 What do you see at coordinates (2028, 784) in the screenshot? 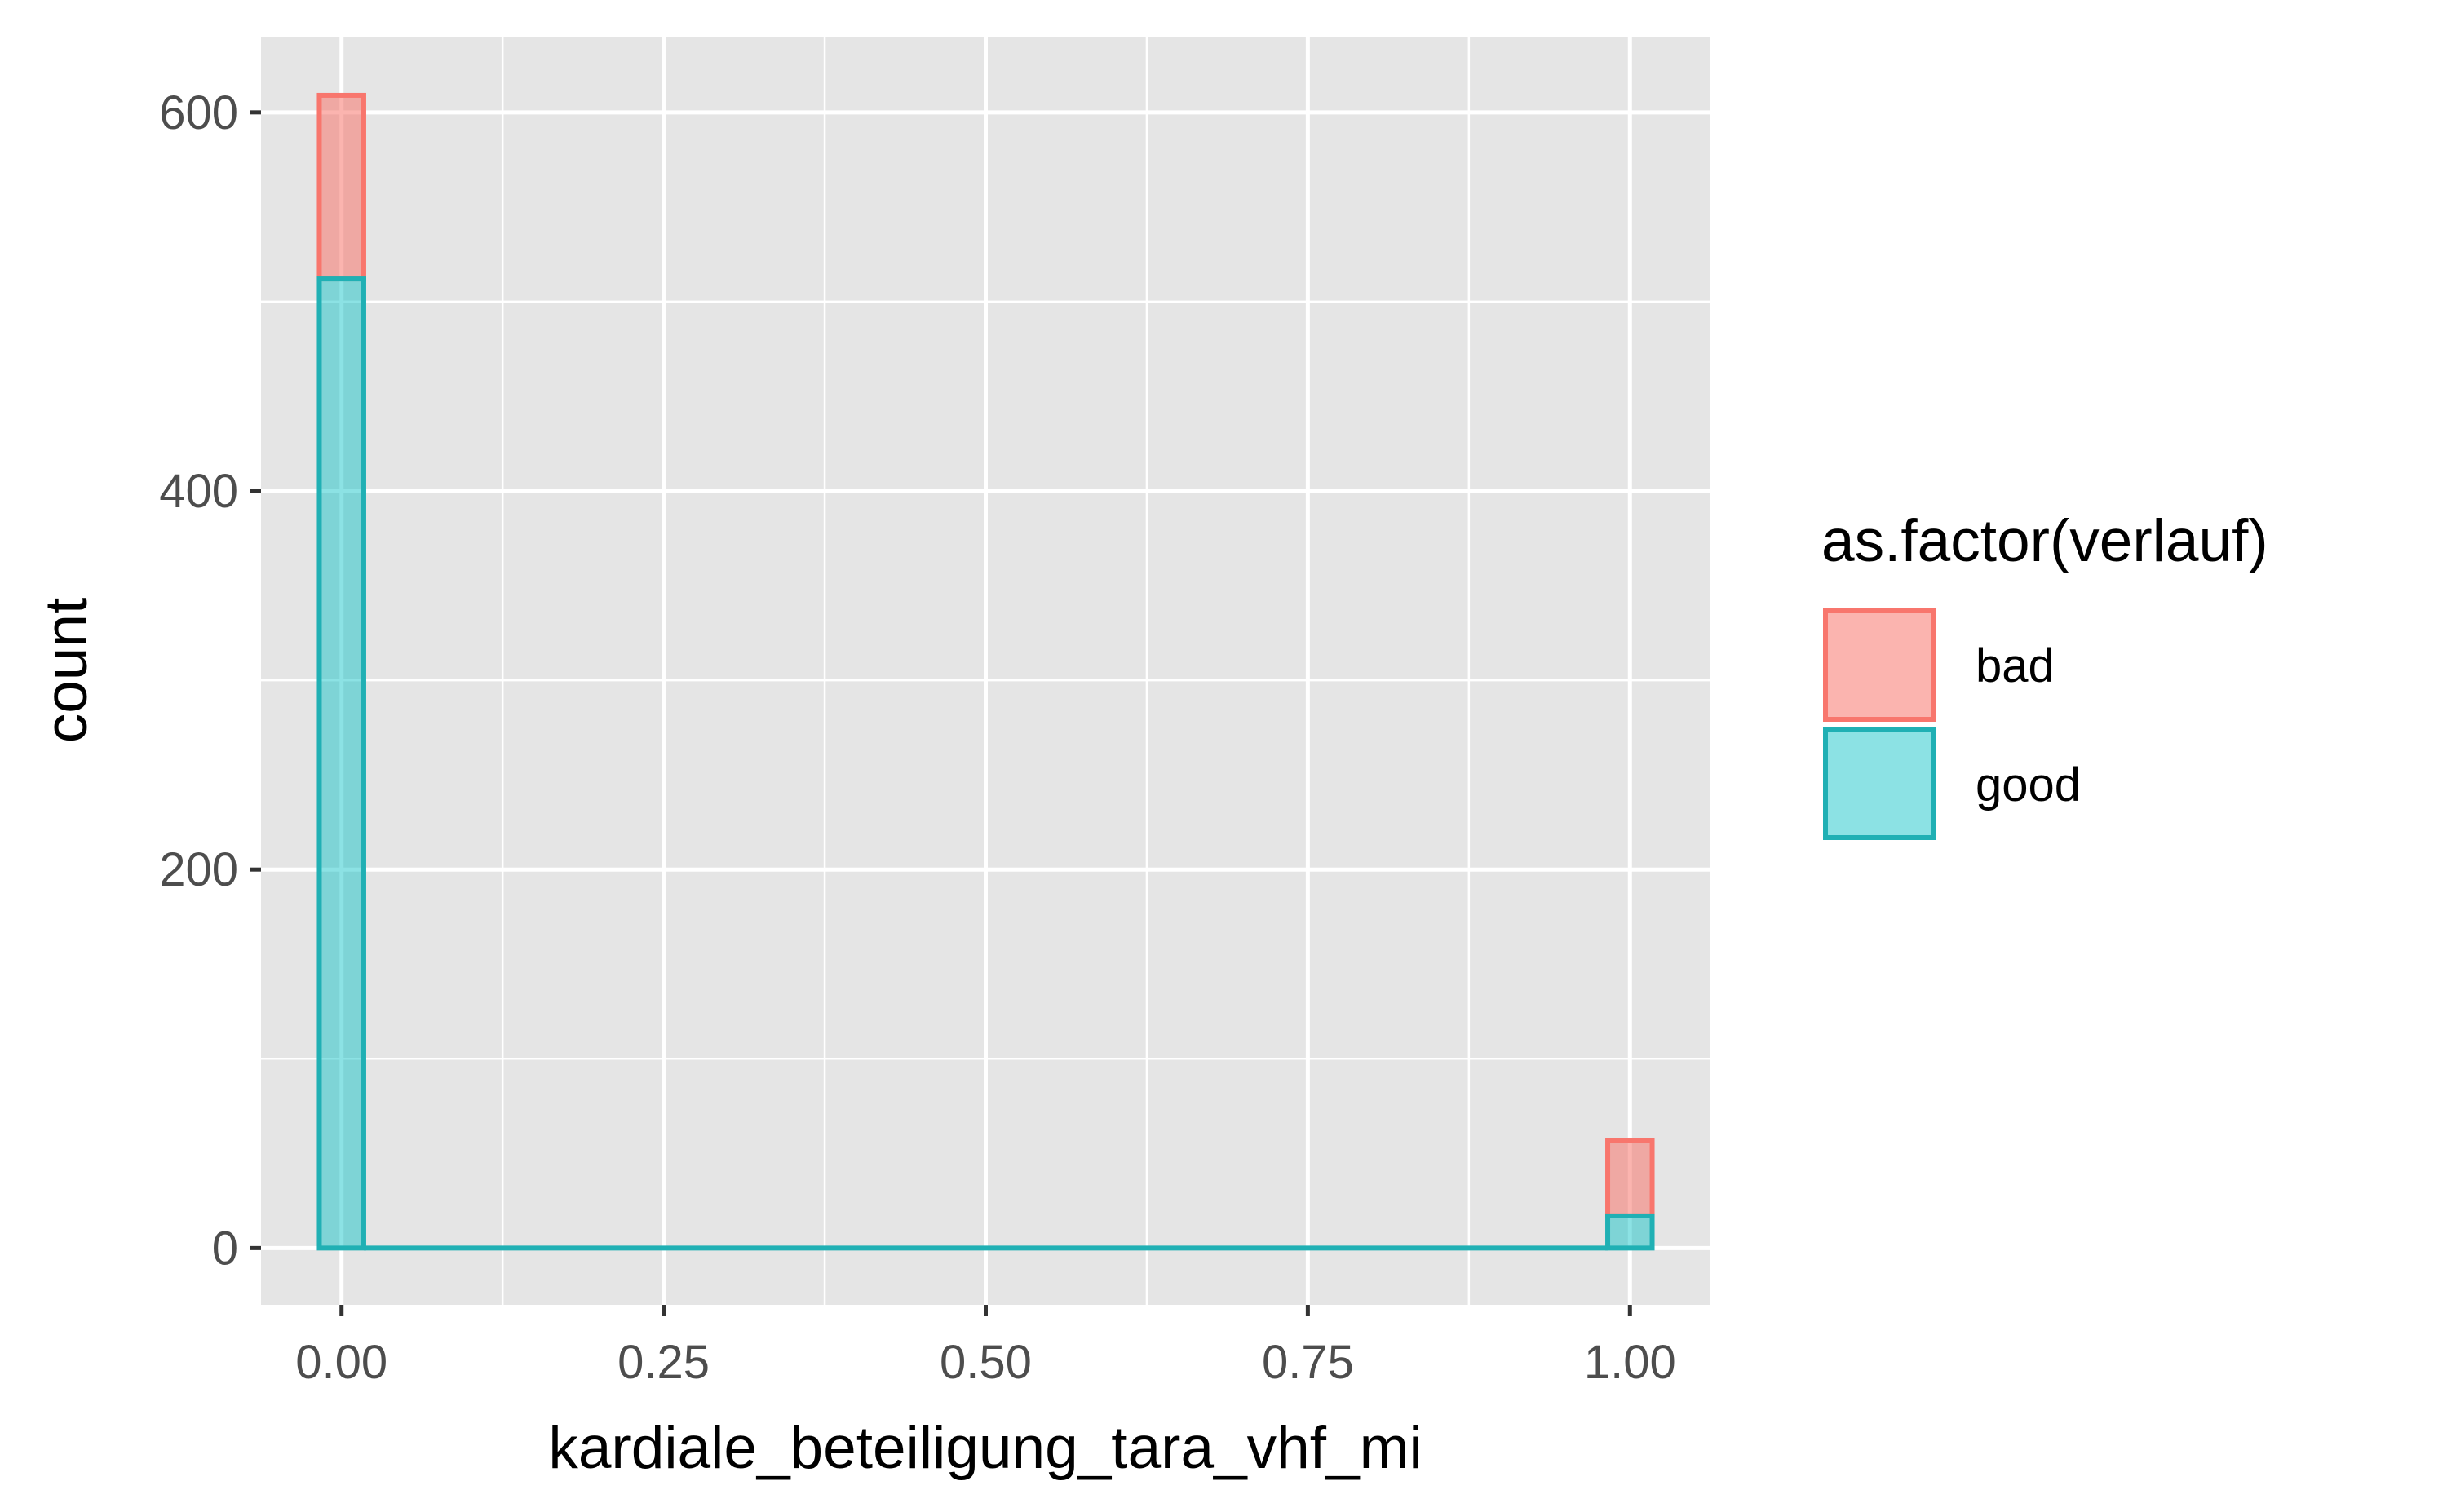
I see `legend-label-good: good` at bounding box center [2028, 784].